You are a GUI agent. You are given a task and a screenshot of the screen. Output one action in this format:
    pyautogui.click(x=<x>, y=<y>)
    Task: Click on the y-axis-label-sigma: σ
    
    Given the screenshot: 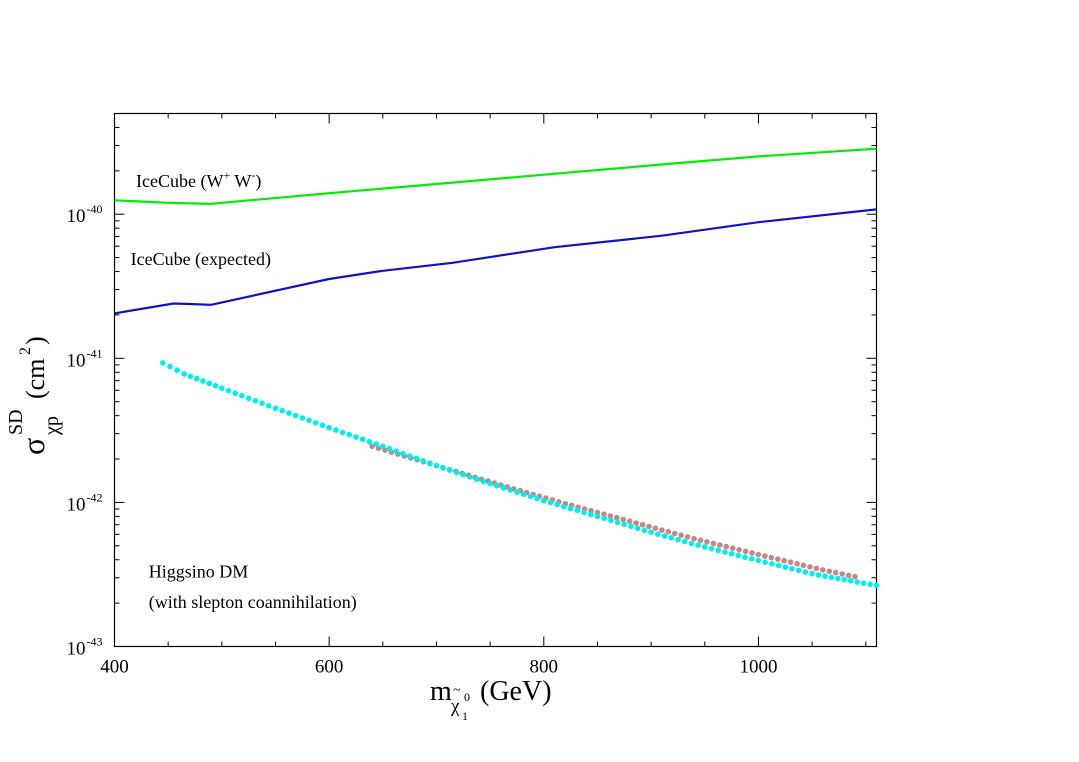 What is the action you would take?
    pyautogui.click(x=33, y=446)
    